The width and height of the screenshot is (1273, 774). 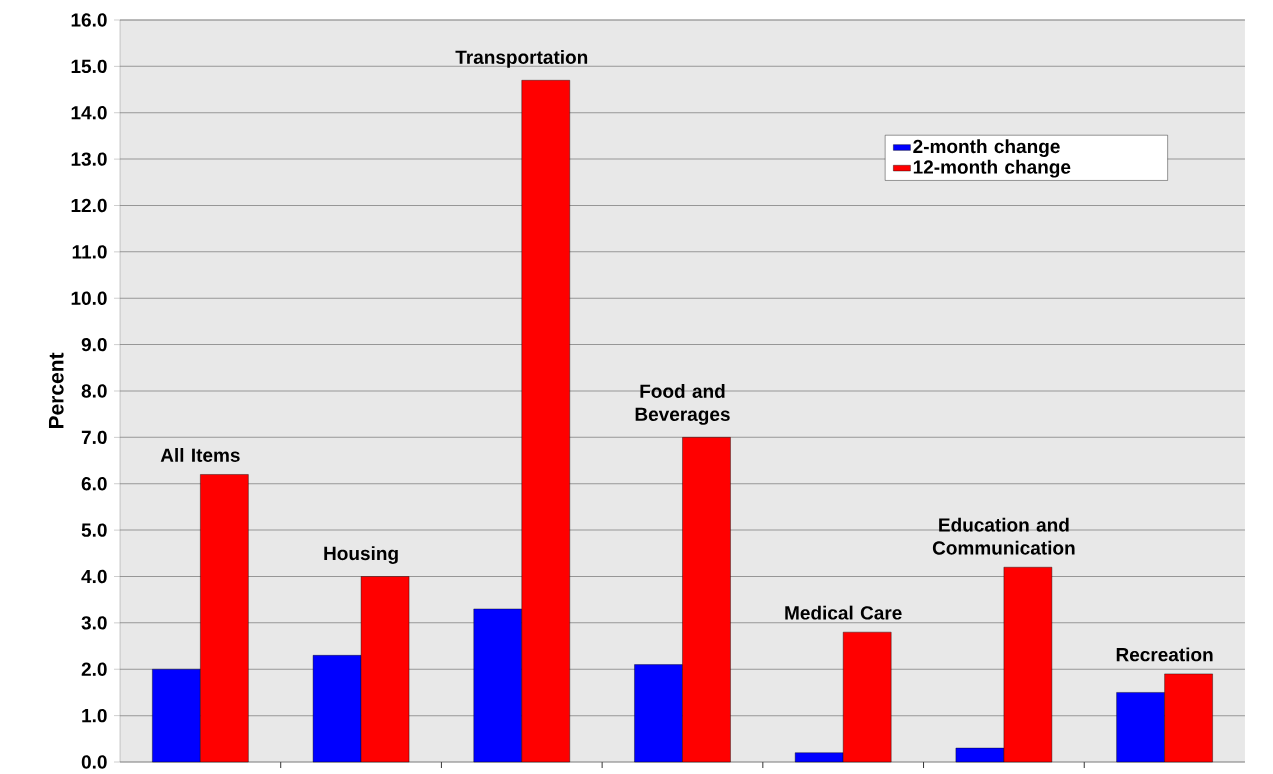 What do you see at coordinates (94, 484) in the screenshot?
I see `y-tick-label: 6.0` at bounding box center [94, 484].